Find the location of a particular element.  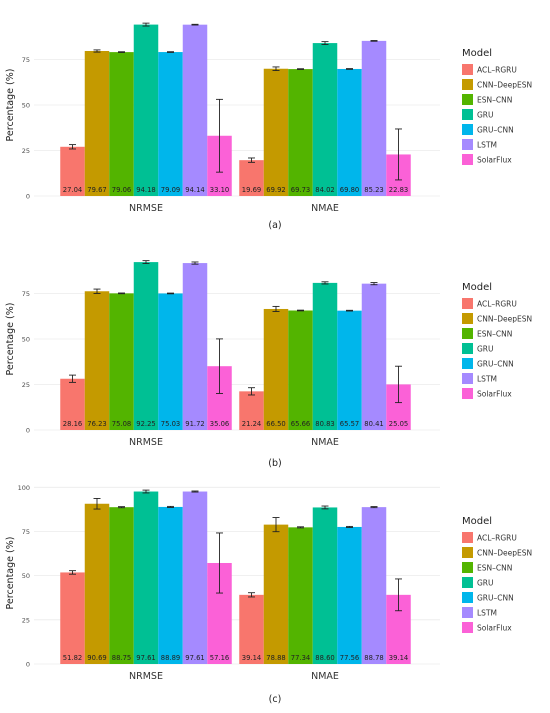

data-label: 91.72 is located at coordinates (194, 424).